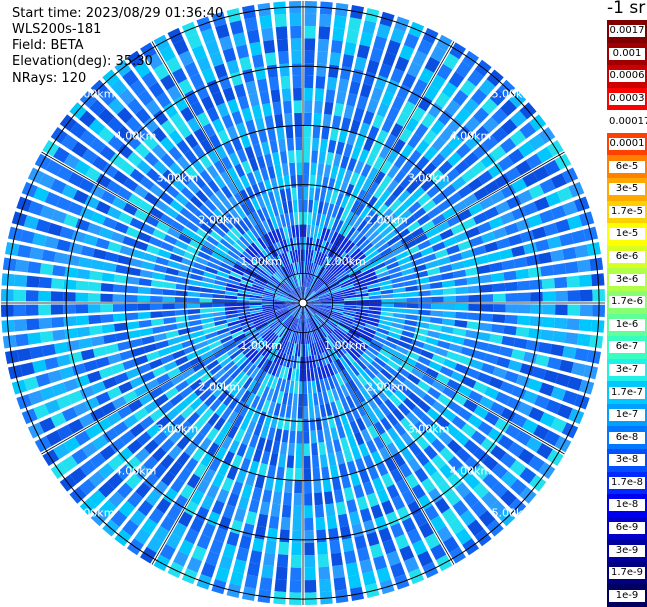 This screenshot has width=647, height=607. I want to click on colorbar-tick-label: 3e-5, so click(627, 189).